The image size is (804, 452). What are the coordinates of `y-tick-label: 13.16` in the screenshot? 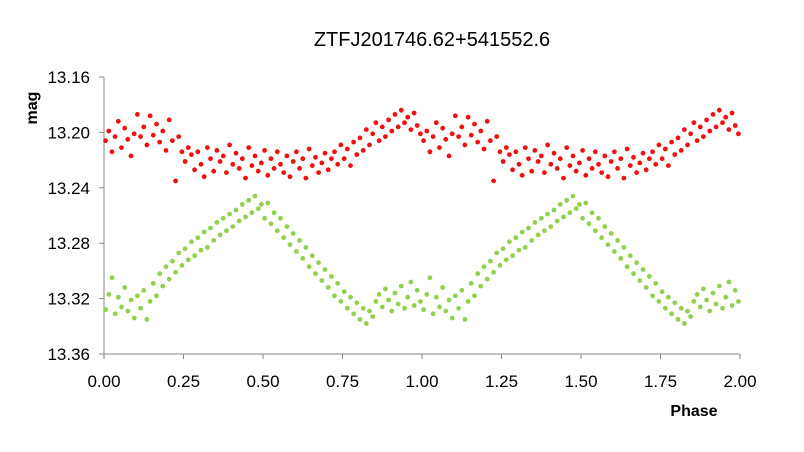 It's located at (68, 77).